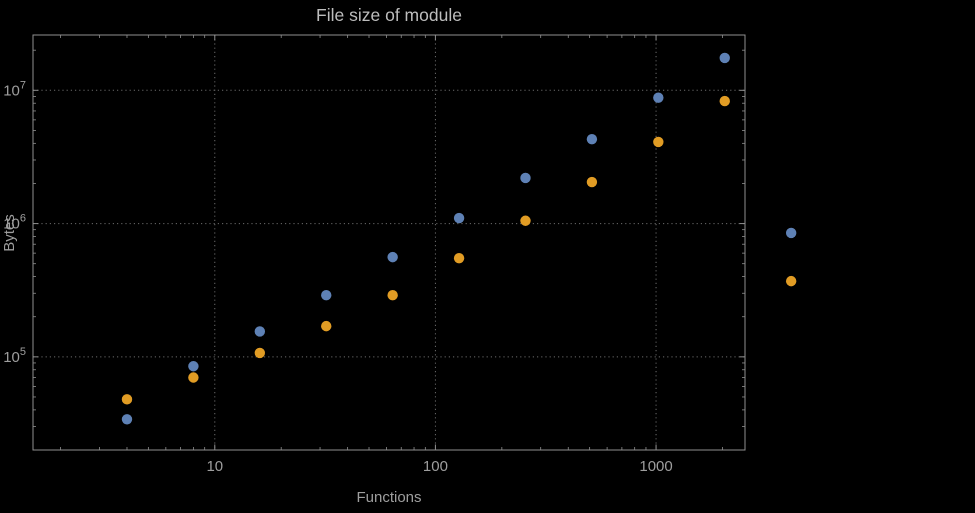 This screenshot has height=513, width=975. I want to click on x-tick-label: 100, so click(435, 466).